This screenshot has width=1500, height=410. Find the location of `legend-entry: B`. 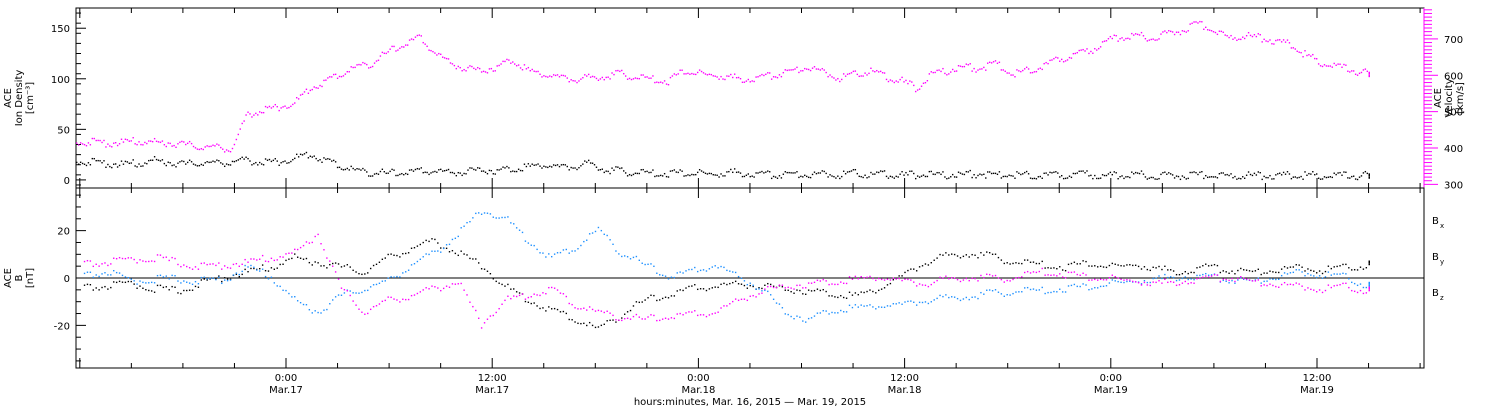

legend-entry: B is located at coordinates (1435, 257).